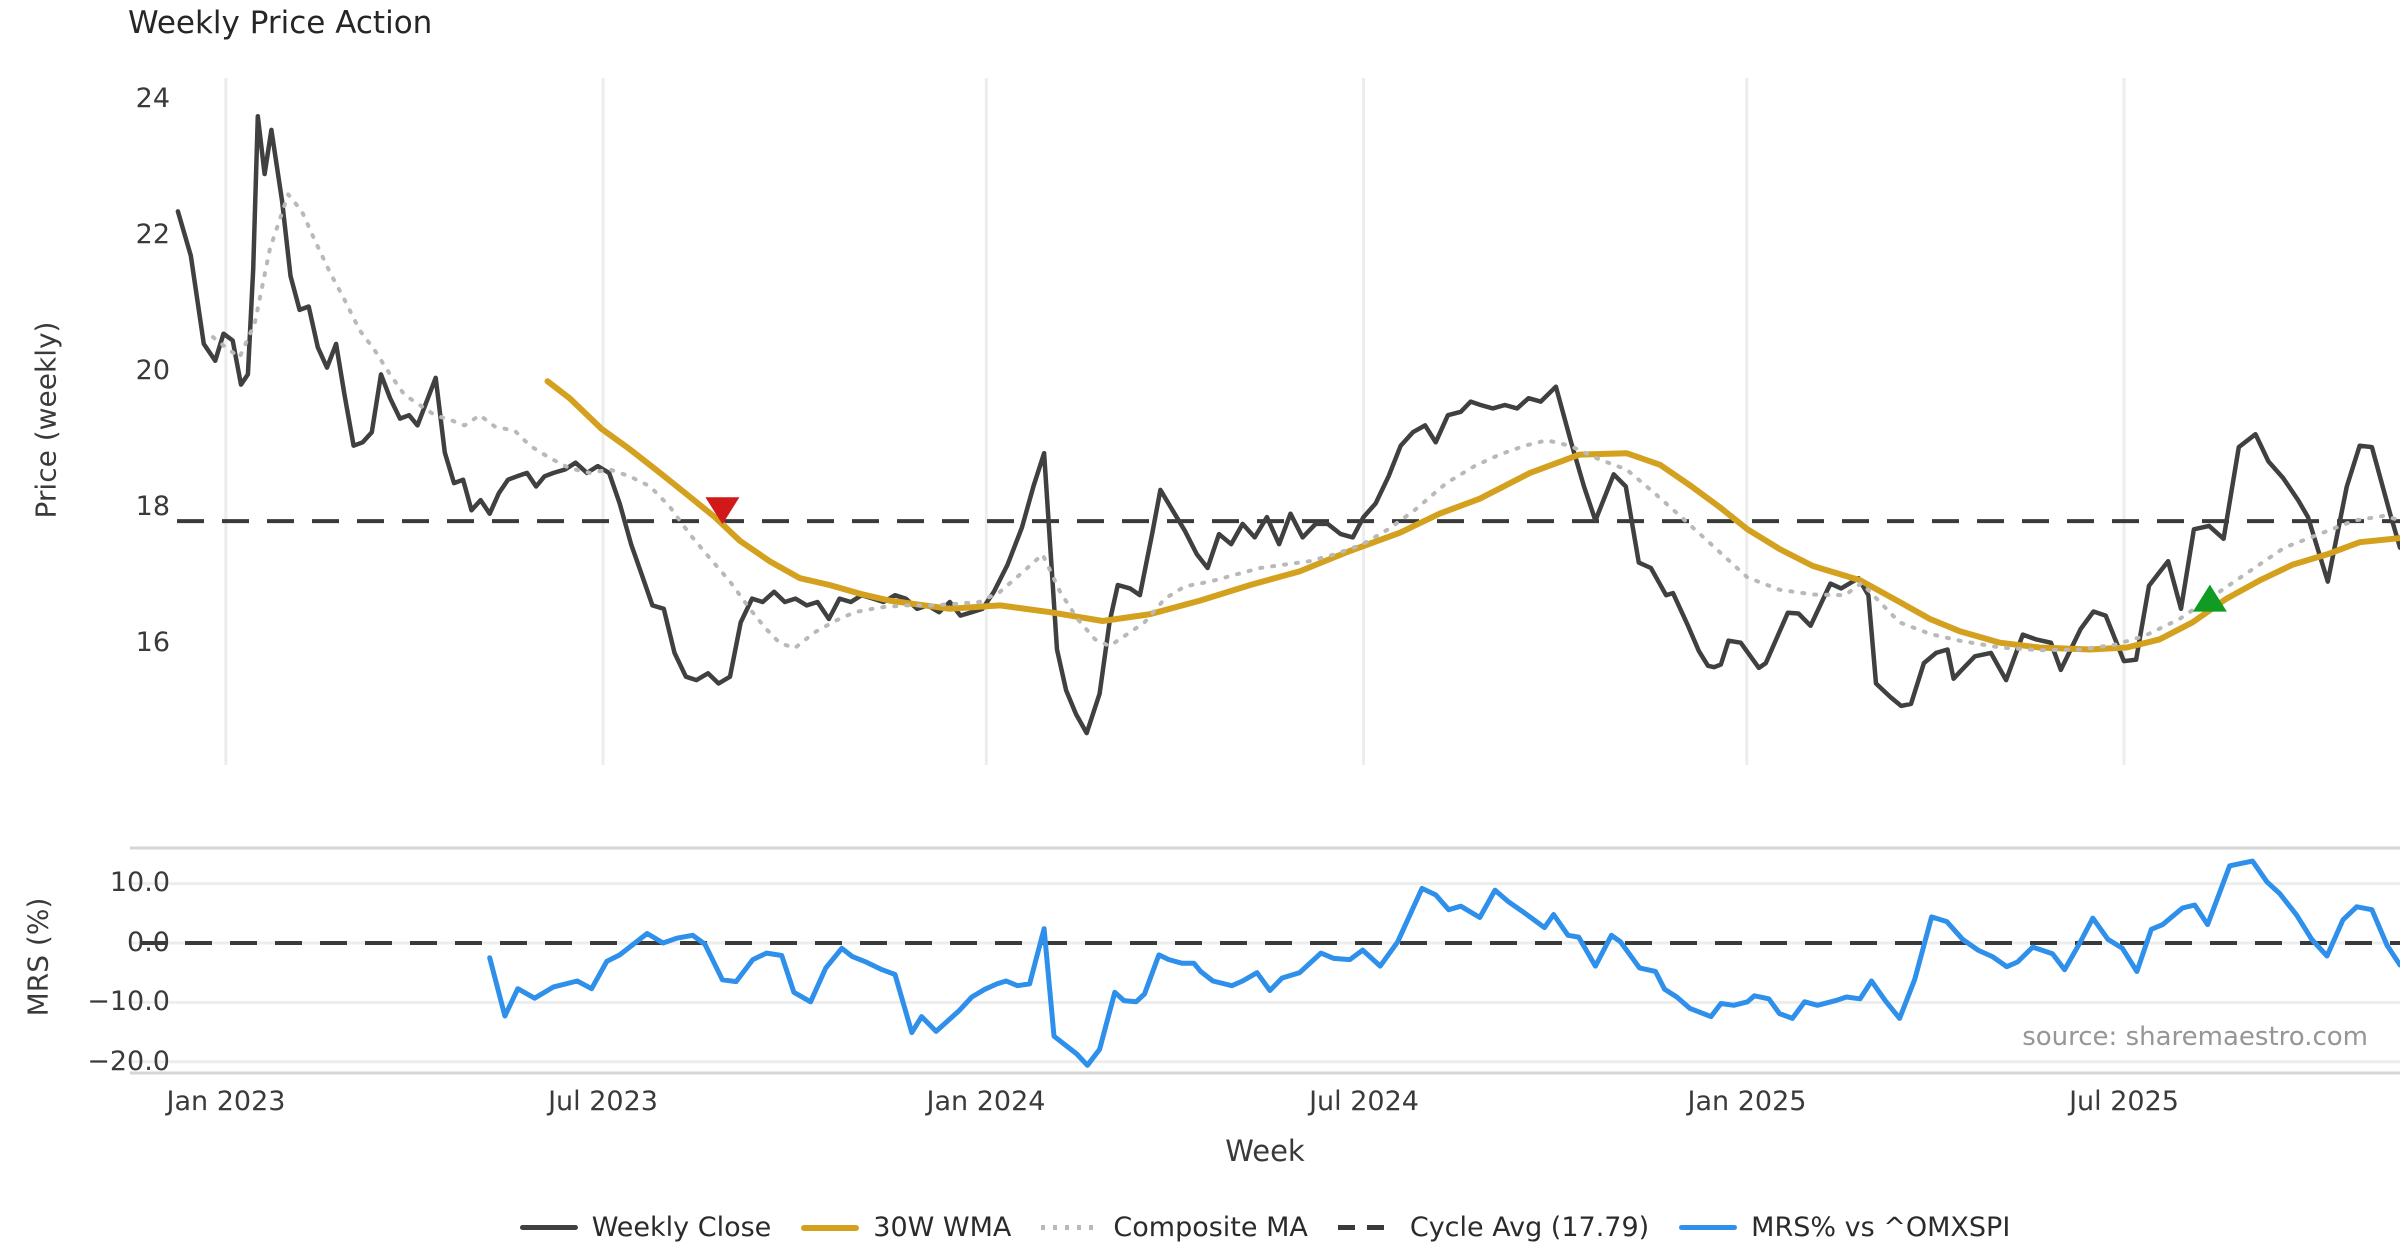  What do you see at coordinates (128, 1061) in the screenshot?
I see `mrs-tick-n20: −20.0` at bounding box center [128, 1061].